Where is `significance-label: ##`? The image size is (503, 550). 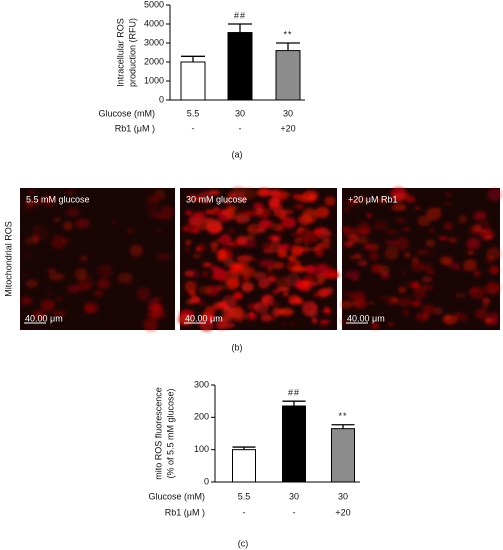
significance-label: ## is located at coordinates (240, 15).